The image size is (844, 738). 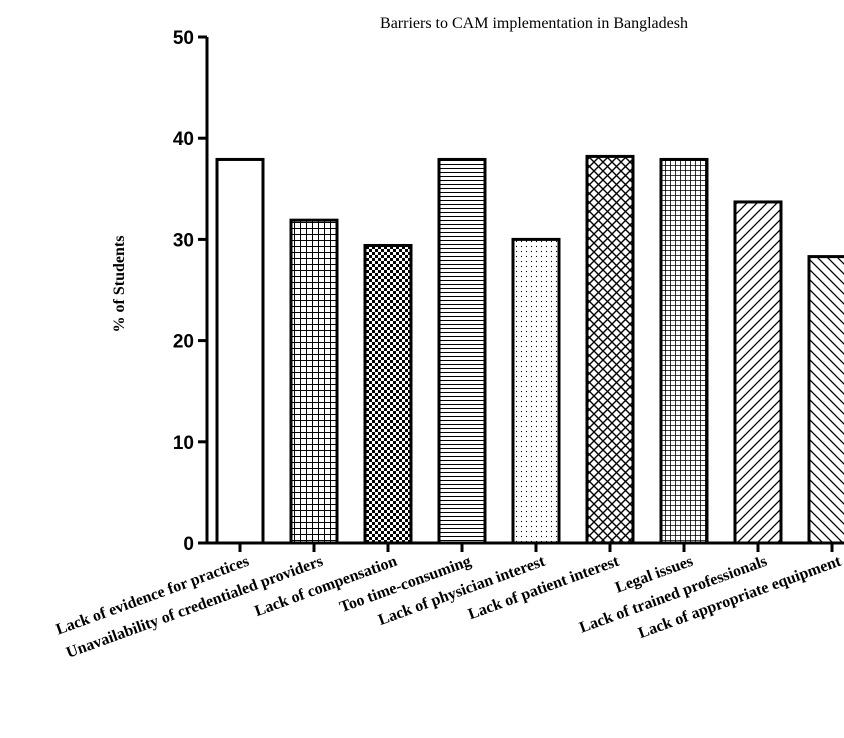 What do you see at coordinates (119, 284) in the screenshot?
I see `y-axis-label: % of Students` at bounding box center [119, 284].